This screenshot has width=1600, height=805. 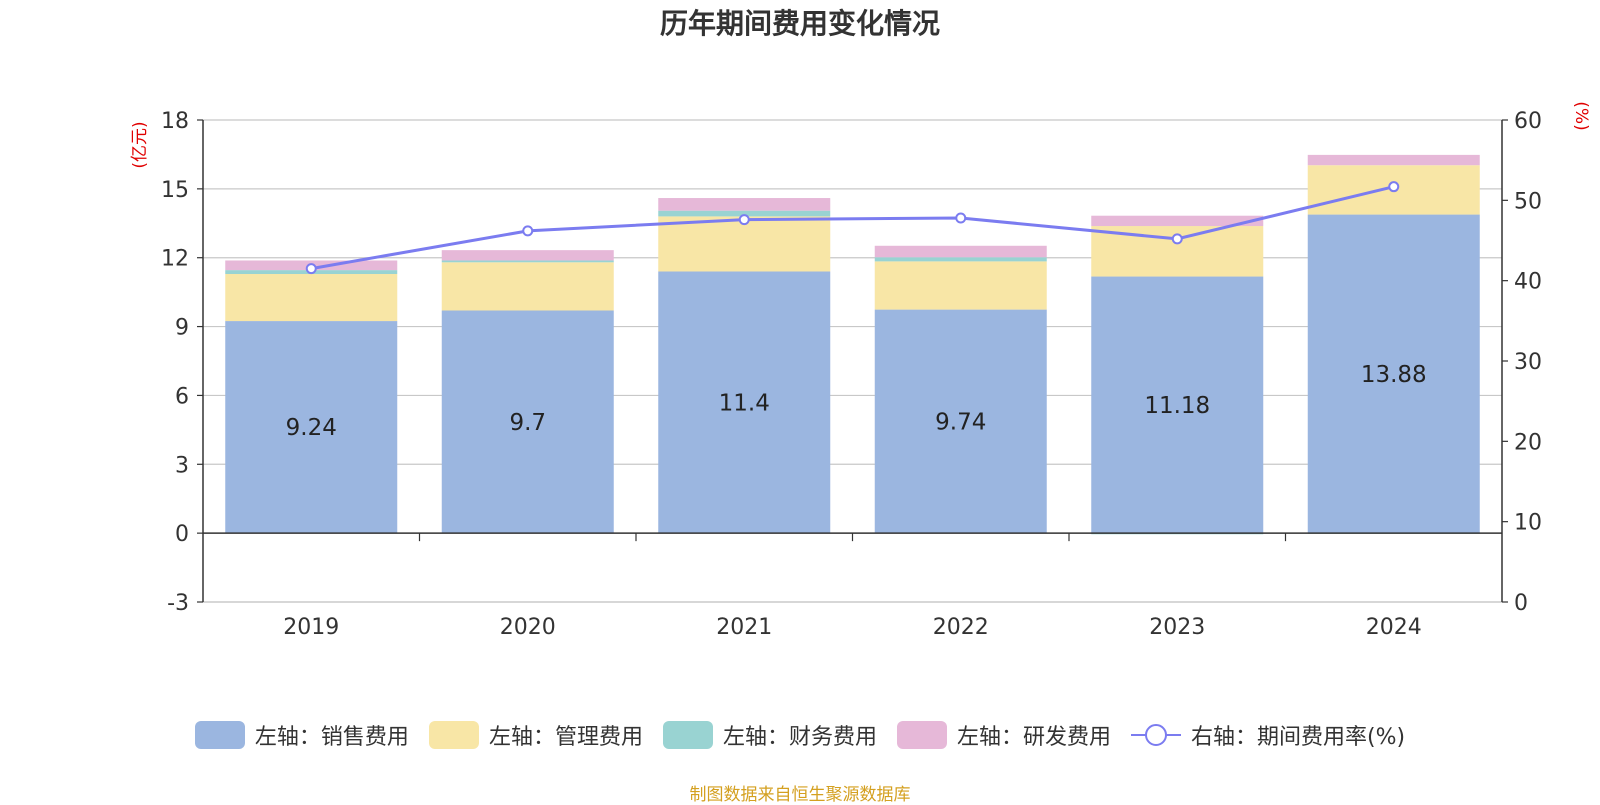 I want to click on x-tick-label-2023: 2023, so click(x=1177, y=627).